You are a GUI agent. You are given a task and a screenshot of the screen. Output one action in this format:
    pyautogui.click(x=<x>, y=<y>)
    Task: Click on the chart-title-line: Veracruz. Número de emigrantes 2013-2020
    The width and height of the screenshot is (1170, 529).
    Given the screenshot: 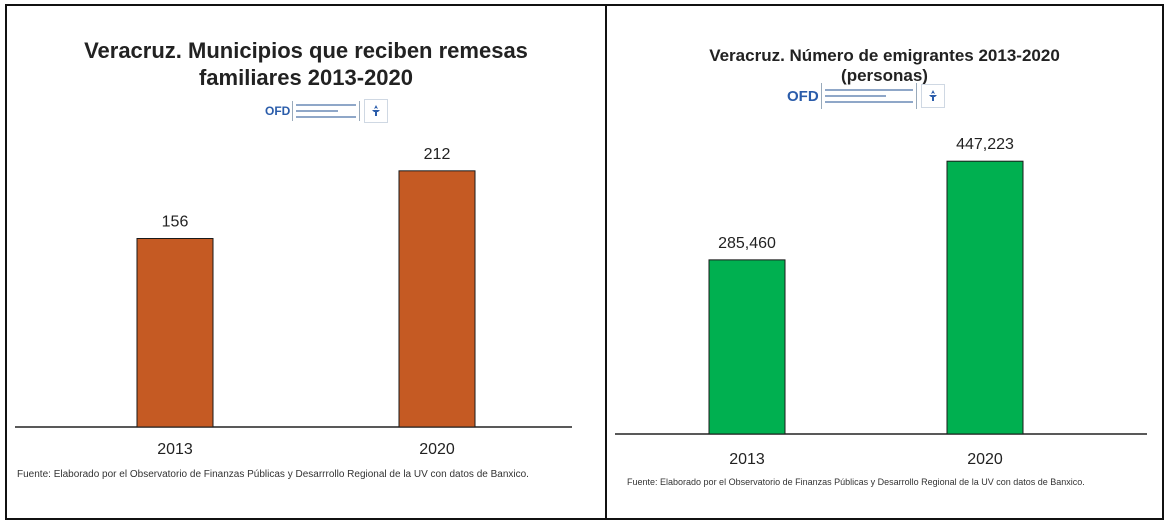 What is the action you would take?
    pyautogui.click(x=884, y=55)
    